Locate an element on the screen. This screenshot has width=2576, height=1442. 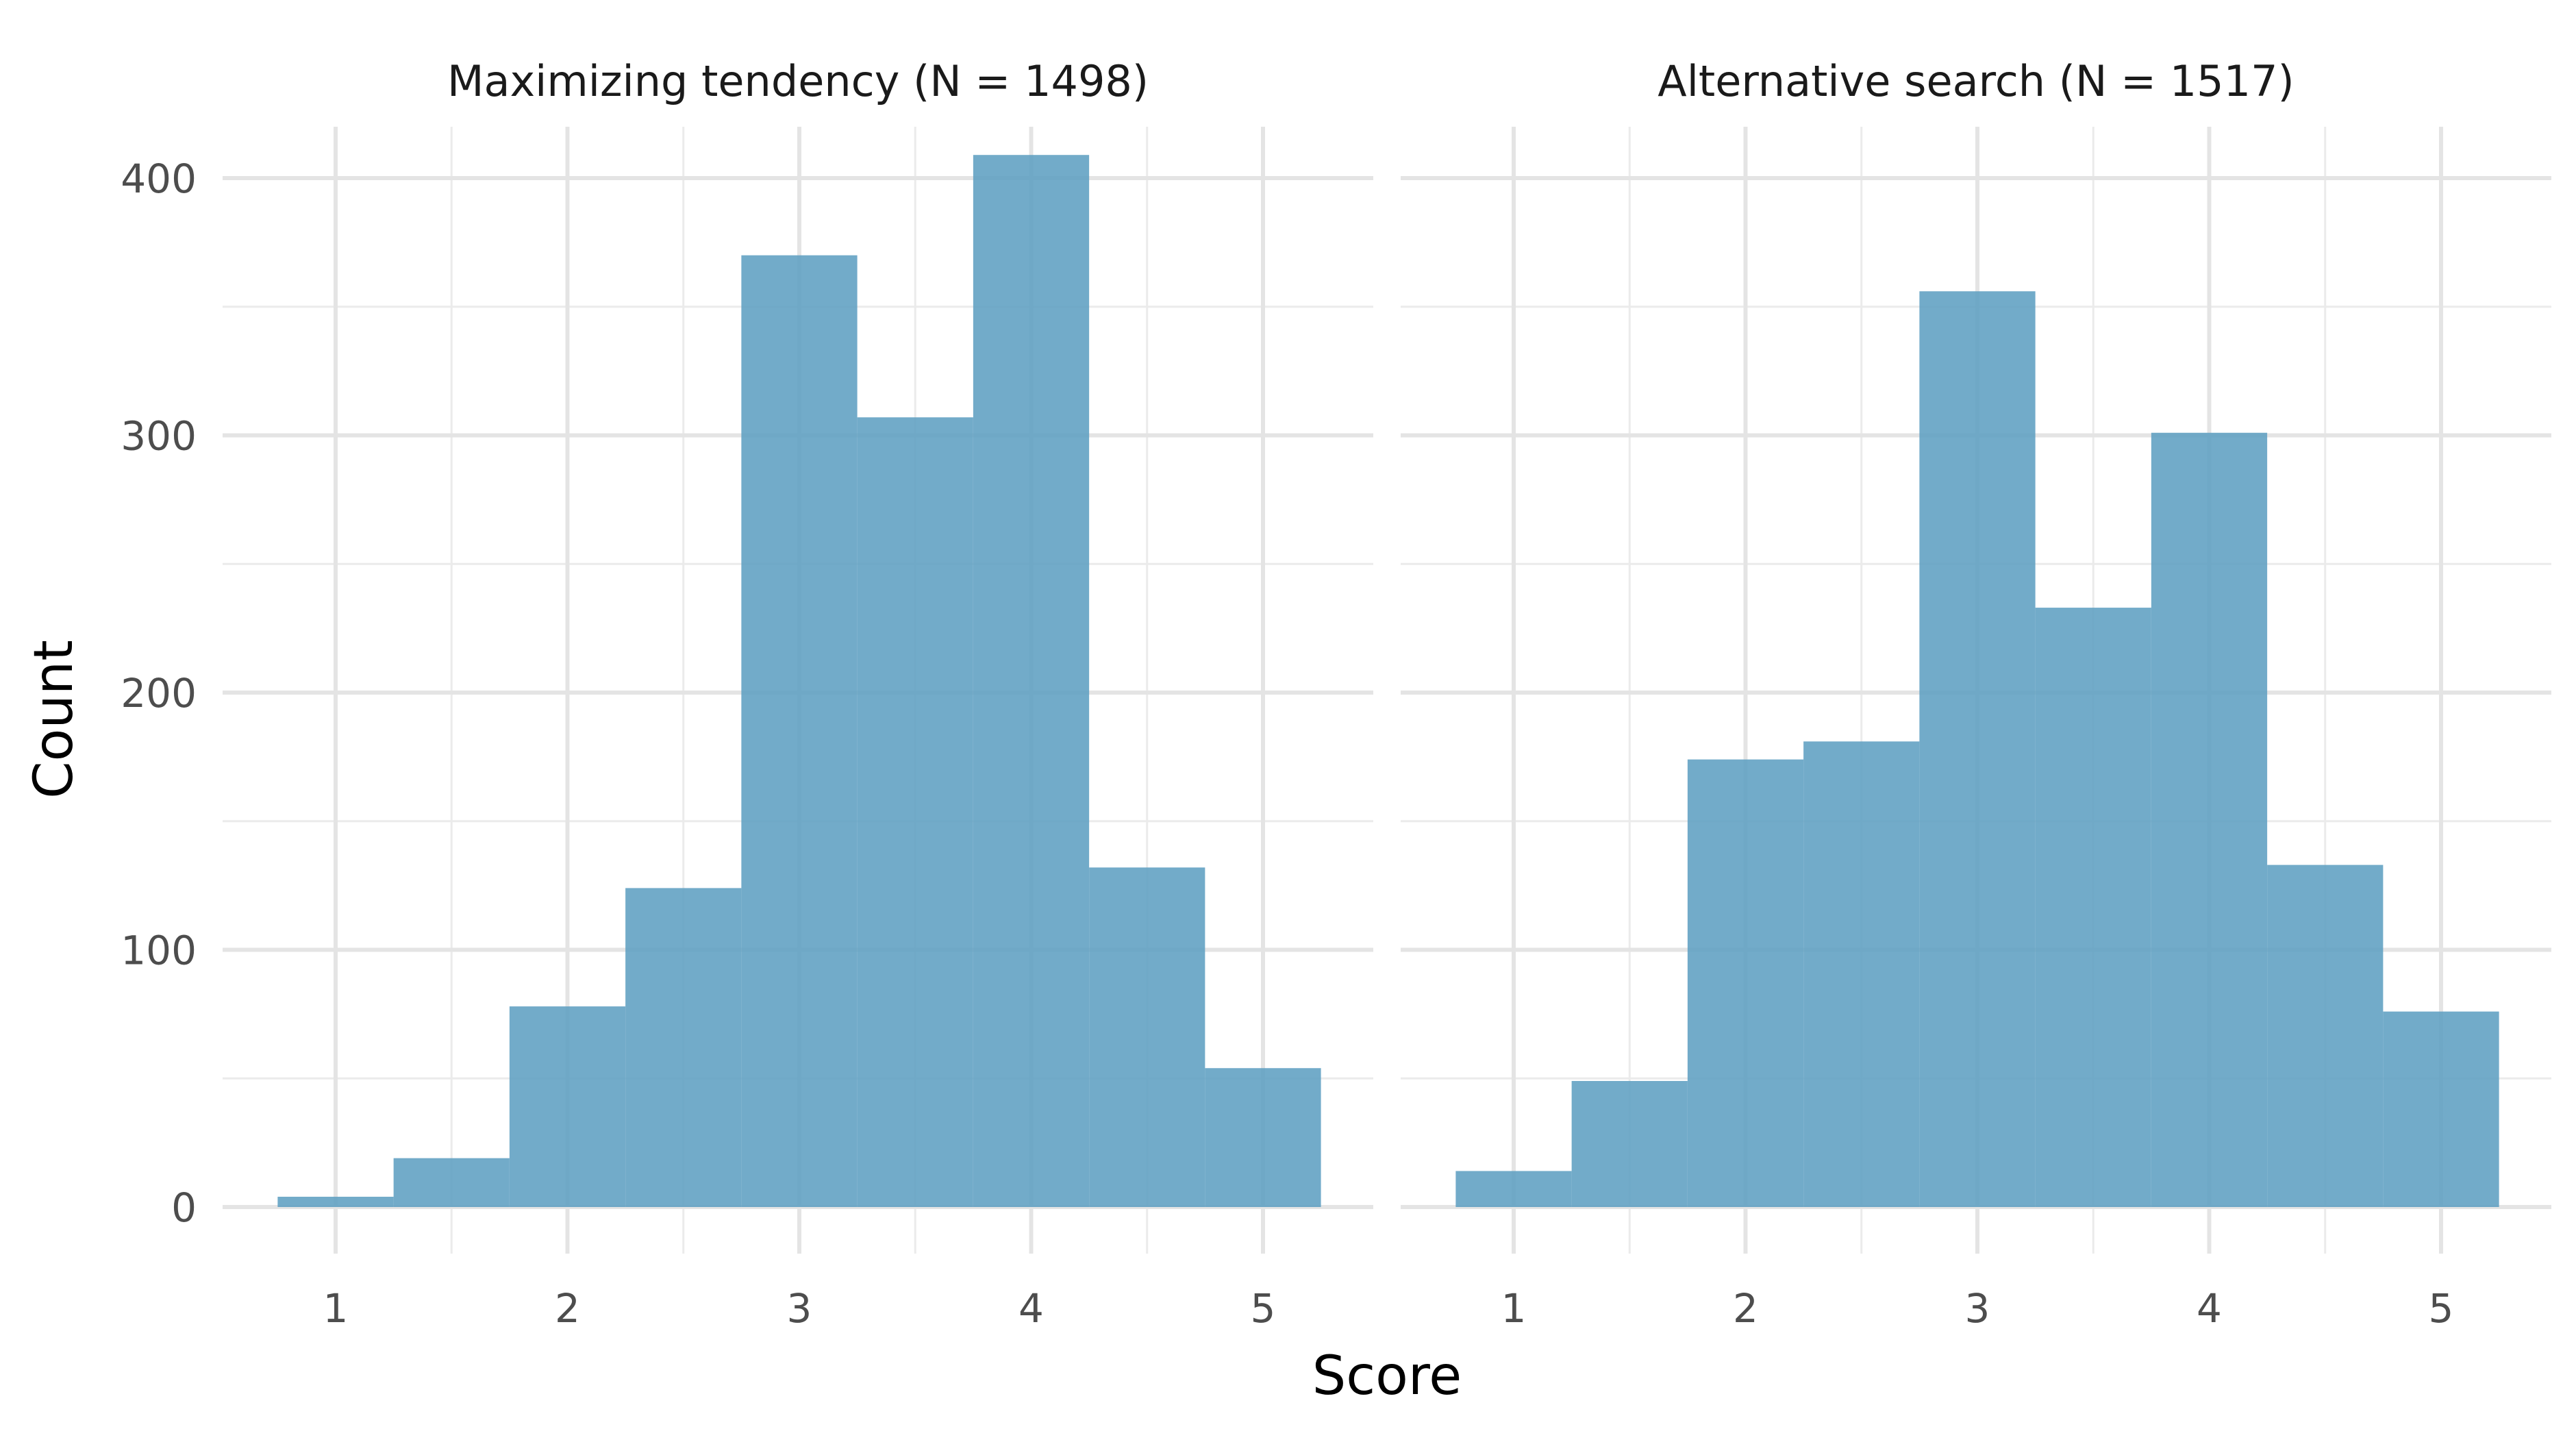
panel-title: Maximizing tendency (N = 1498) is located at coordinates (798, 81).